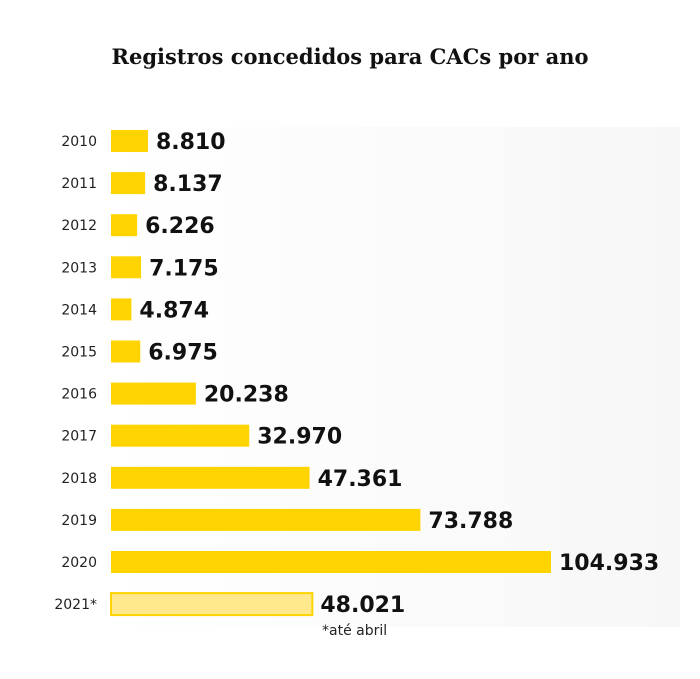  I want to click on year-label: 2013, so click(79, 268).